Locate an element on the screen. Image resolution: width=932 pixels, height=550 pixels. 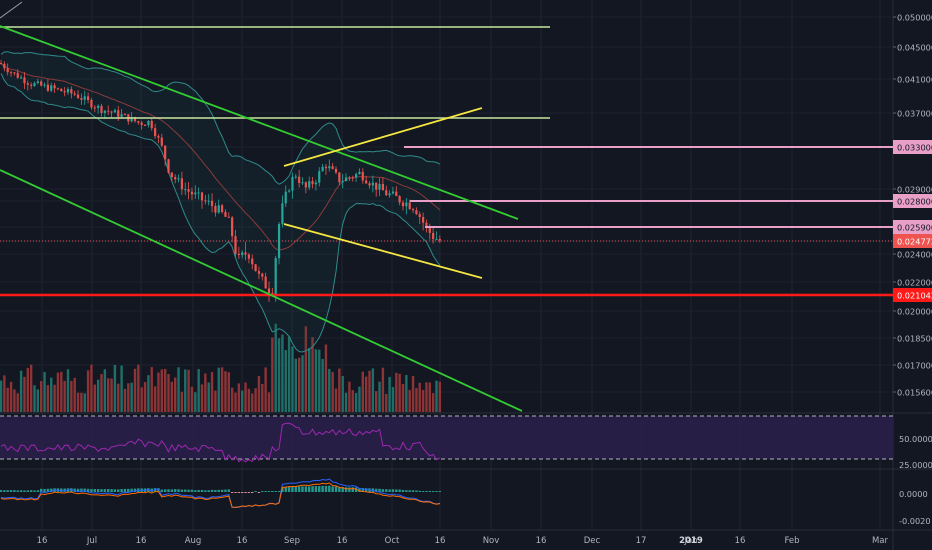
time-tick-label: 16 is located at coordinates (541, 541).